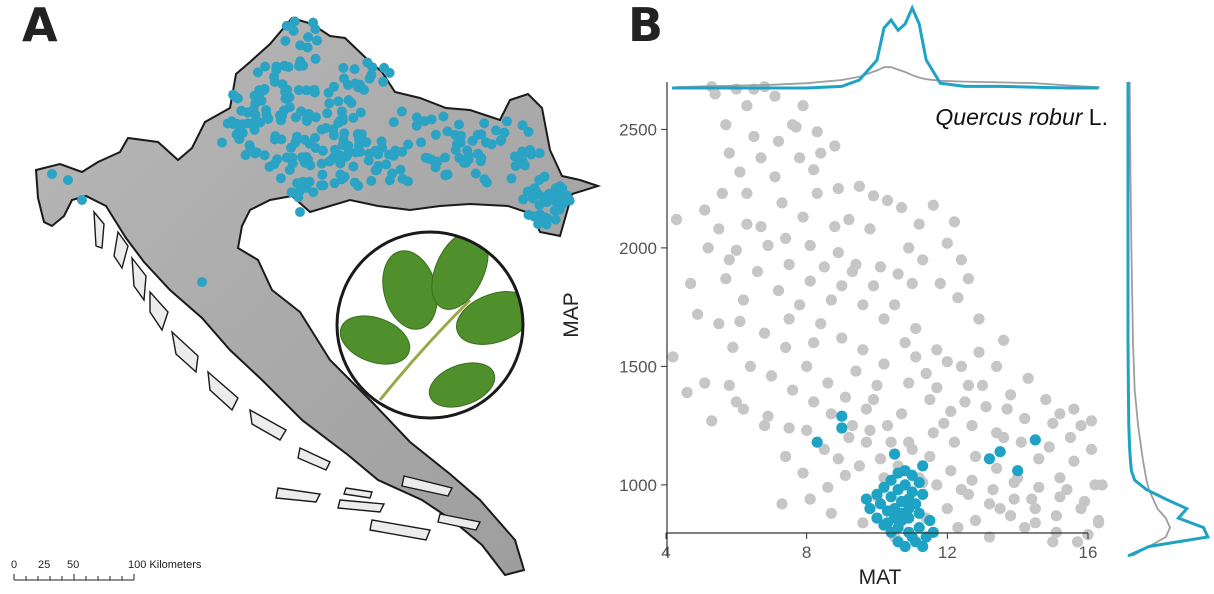  What do you see at coordinates (638, 485) in the screenshot?
I see `y-tick-label-0: 1000` at bounding box center [638, 485].